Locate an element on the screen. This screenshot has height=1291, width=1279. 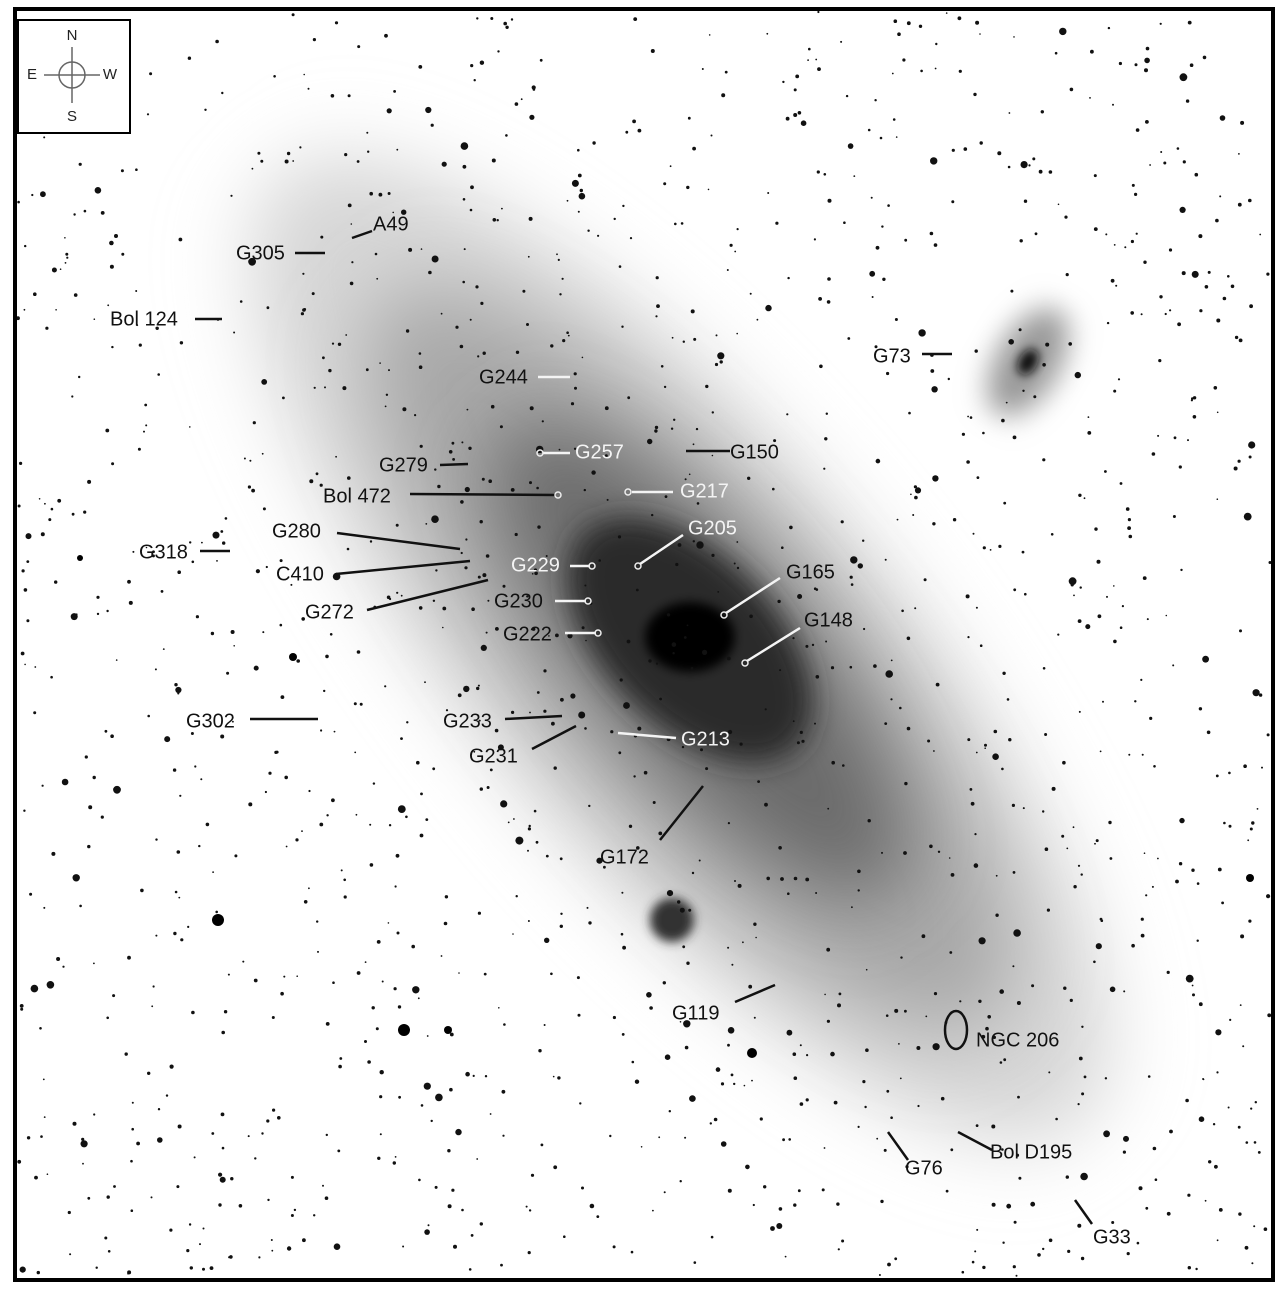
cluster-label: G205 is located at coordinates (712, 528).